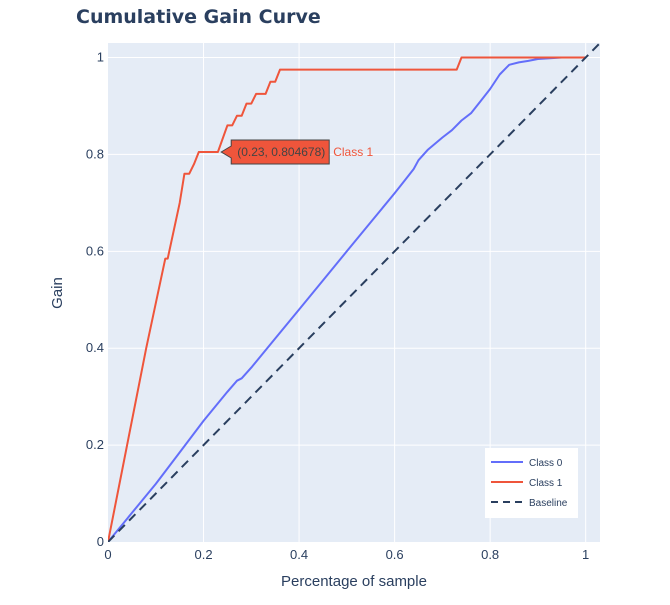  What do you see at coordinates (57, 293) in the screenshot?
I see `y-axis-title: Gain` at bounding box center [57, 293].